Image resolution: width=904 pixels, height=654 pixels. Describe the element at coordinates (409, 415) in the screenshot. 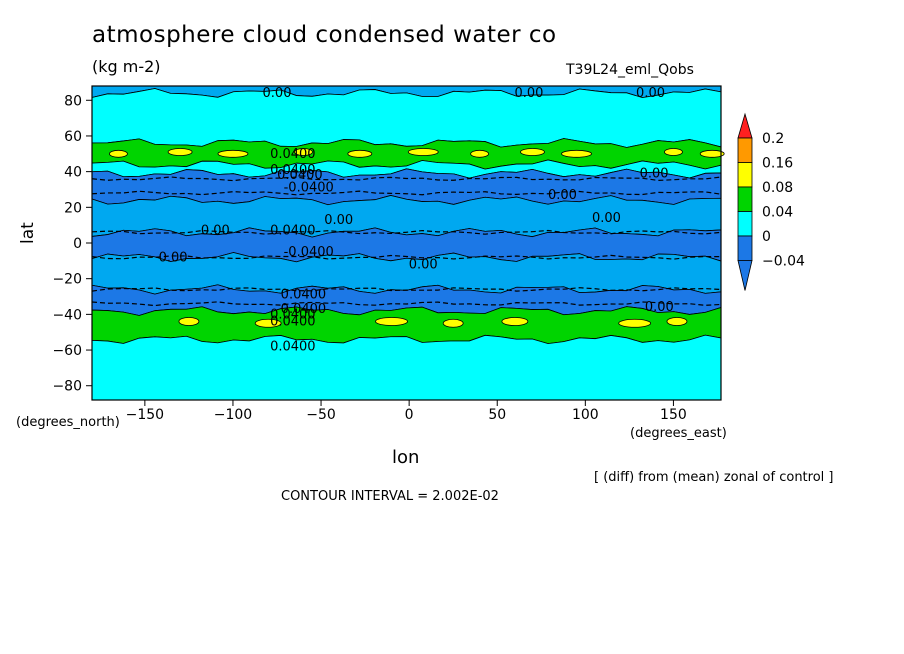

I see `x-tick-label: 0` at that location.